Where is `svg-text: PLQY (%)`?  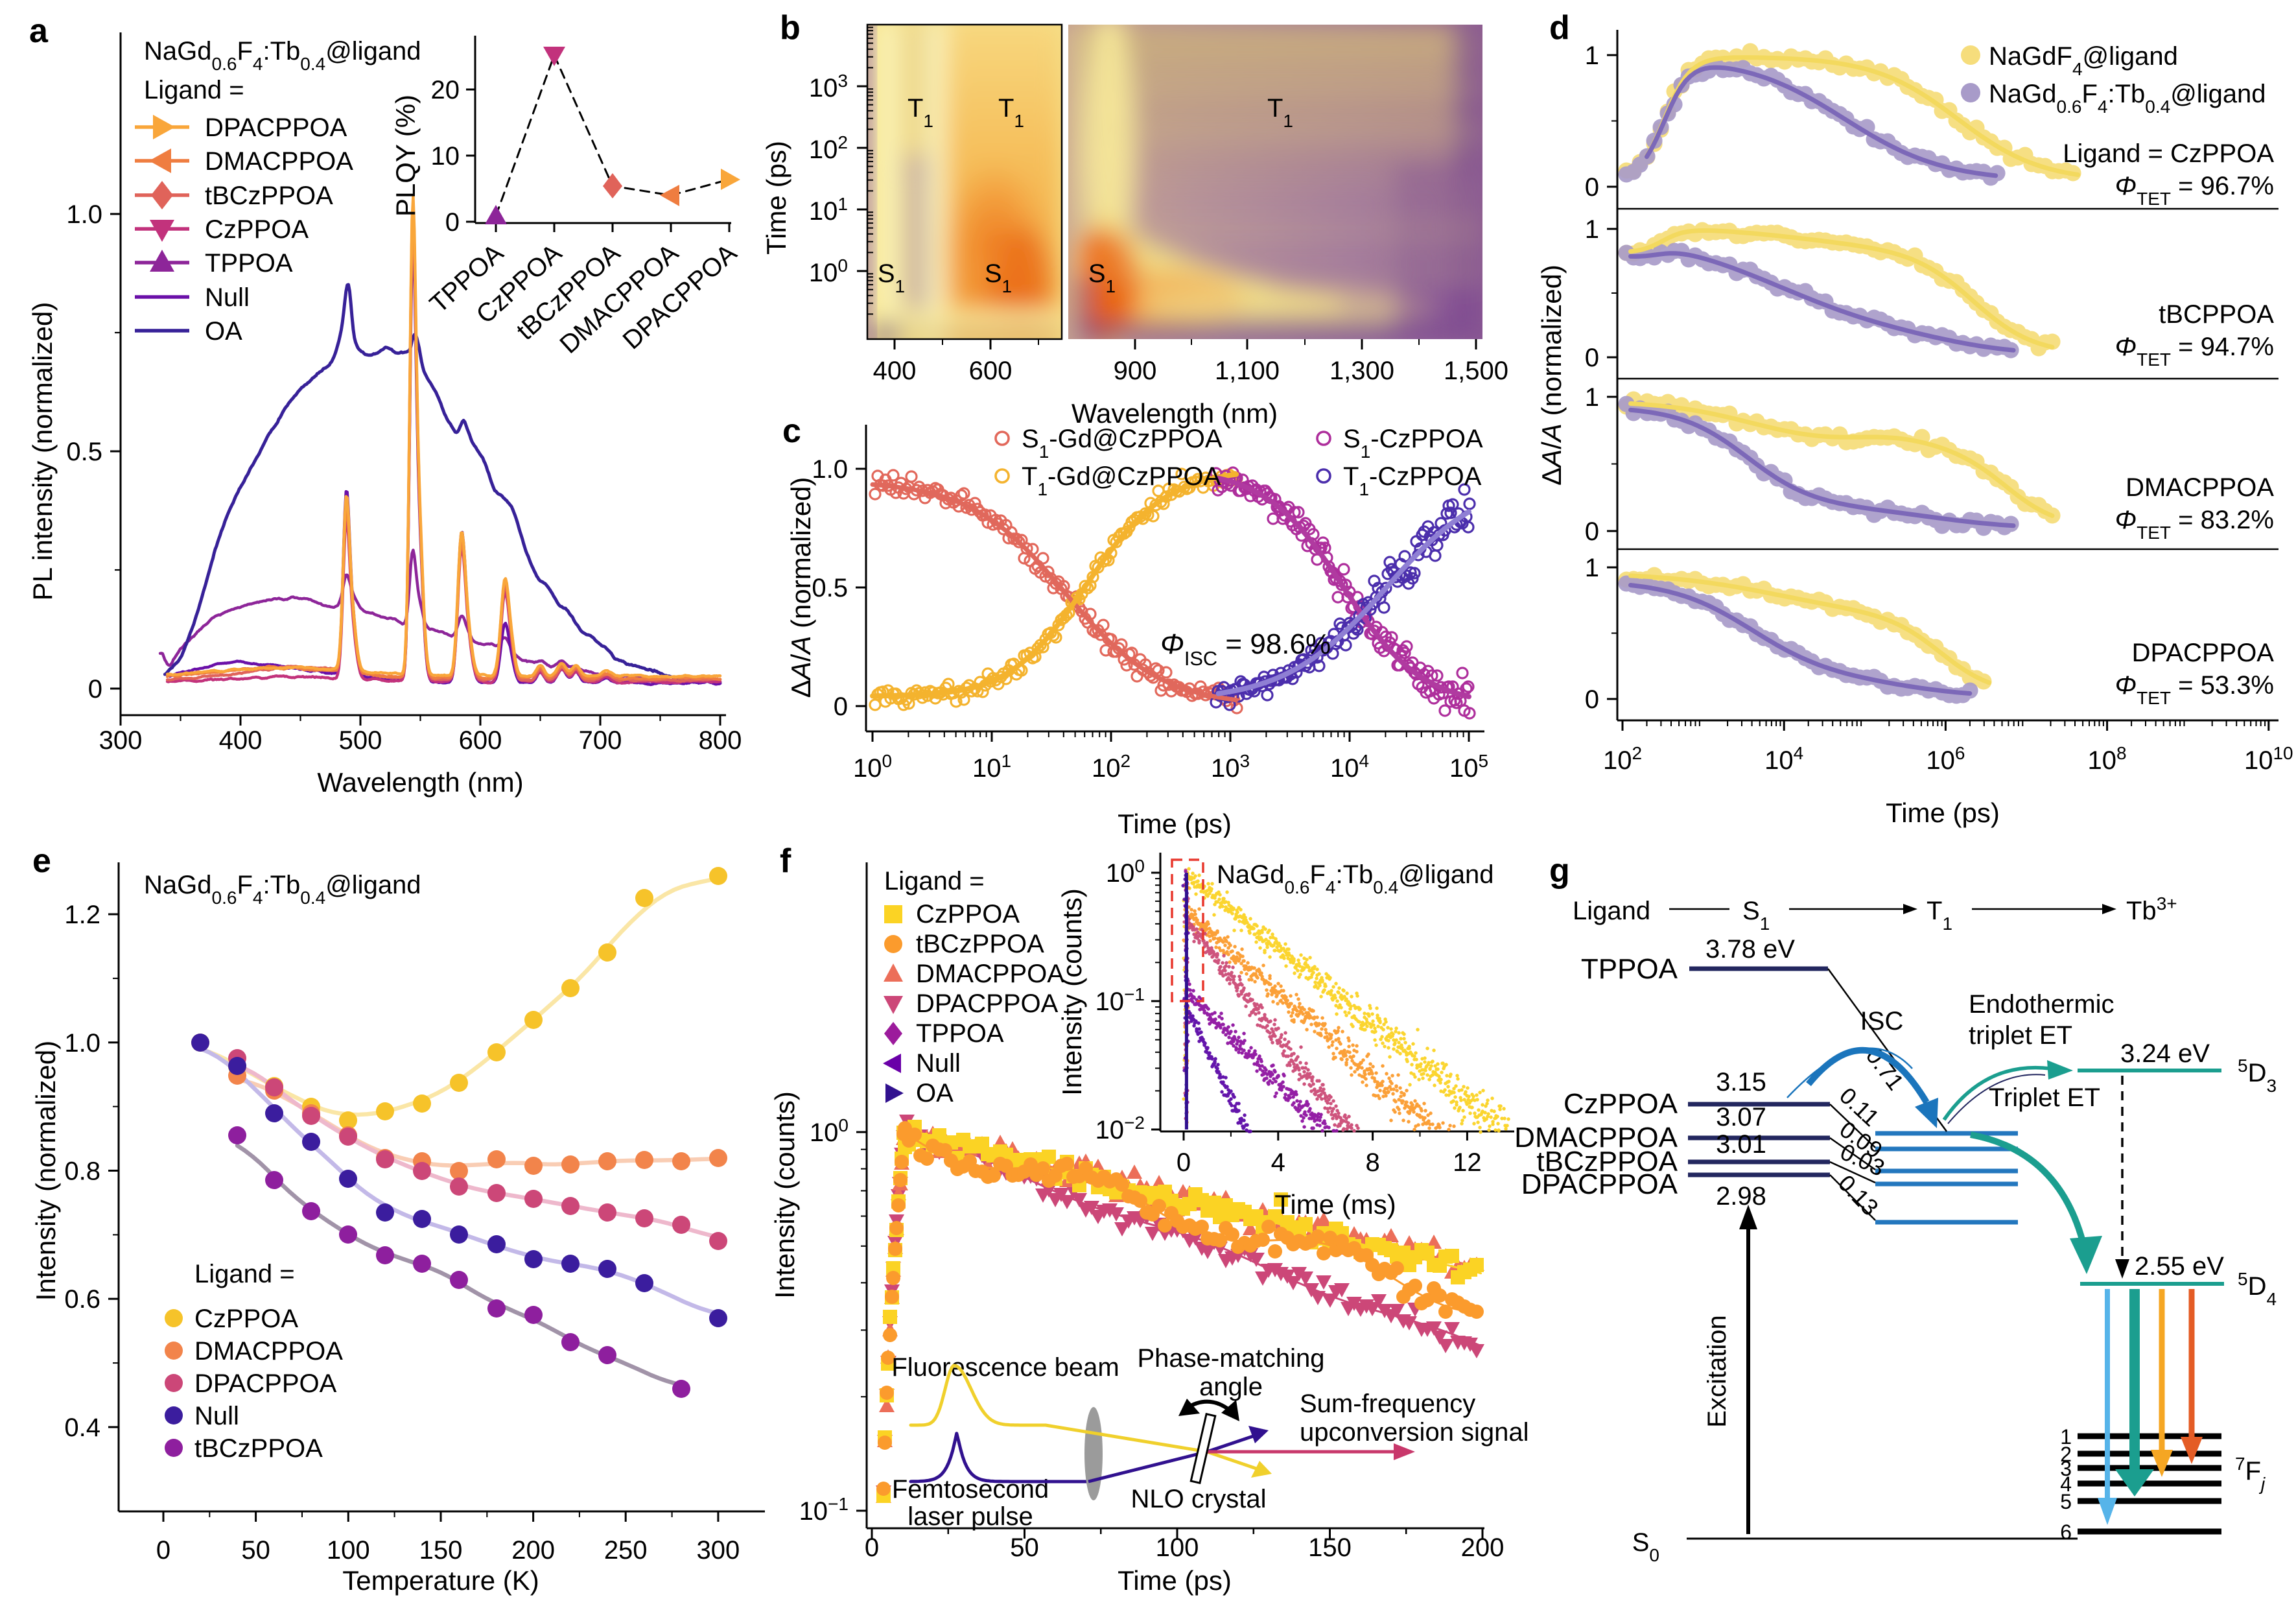 svg-text: PLQY (%) is located at coordinates (406, 156).